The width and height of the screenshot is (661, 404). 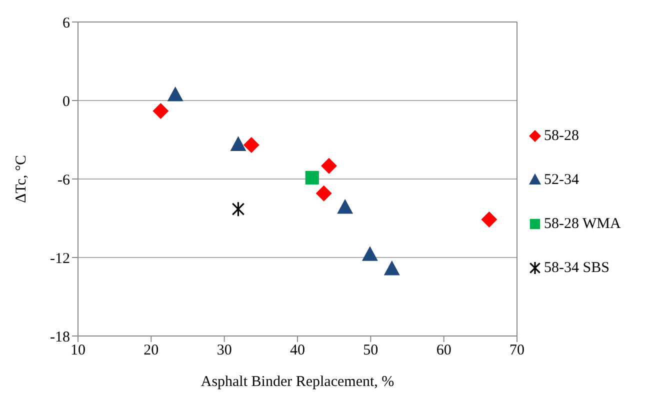 What do you see at coordinates (517, 350) in the screenshot?
I see `x-tick-label: 70` at bounding box center [517, 350].